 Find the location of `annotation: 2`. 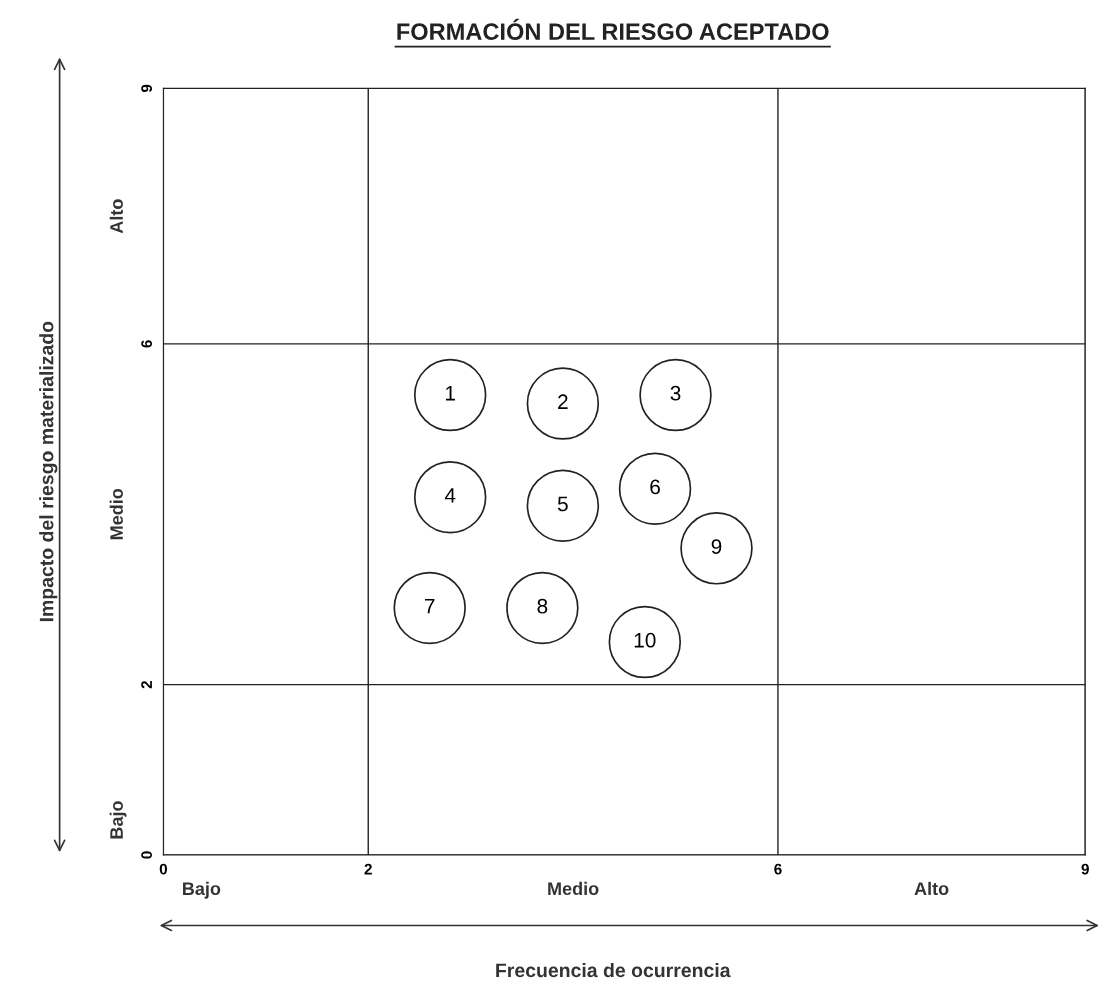

annotation: 2 is located at coordinates (563, 401).